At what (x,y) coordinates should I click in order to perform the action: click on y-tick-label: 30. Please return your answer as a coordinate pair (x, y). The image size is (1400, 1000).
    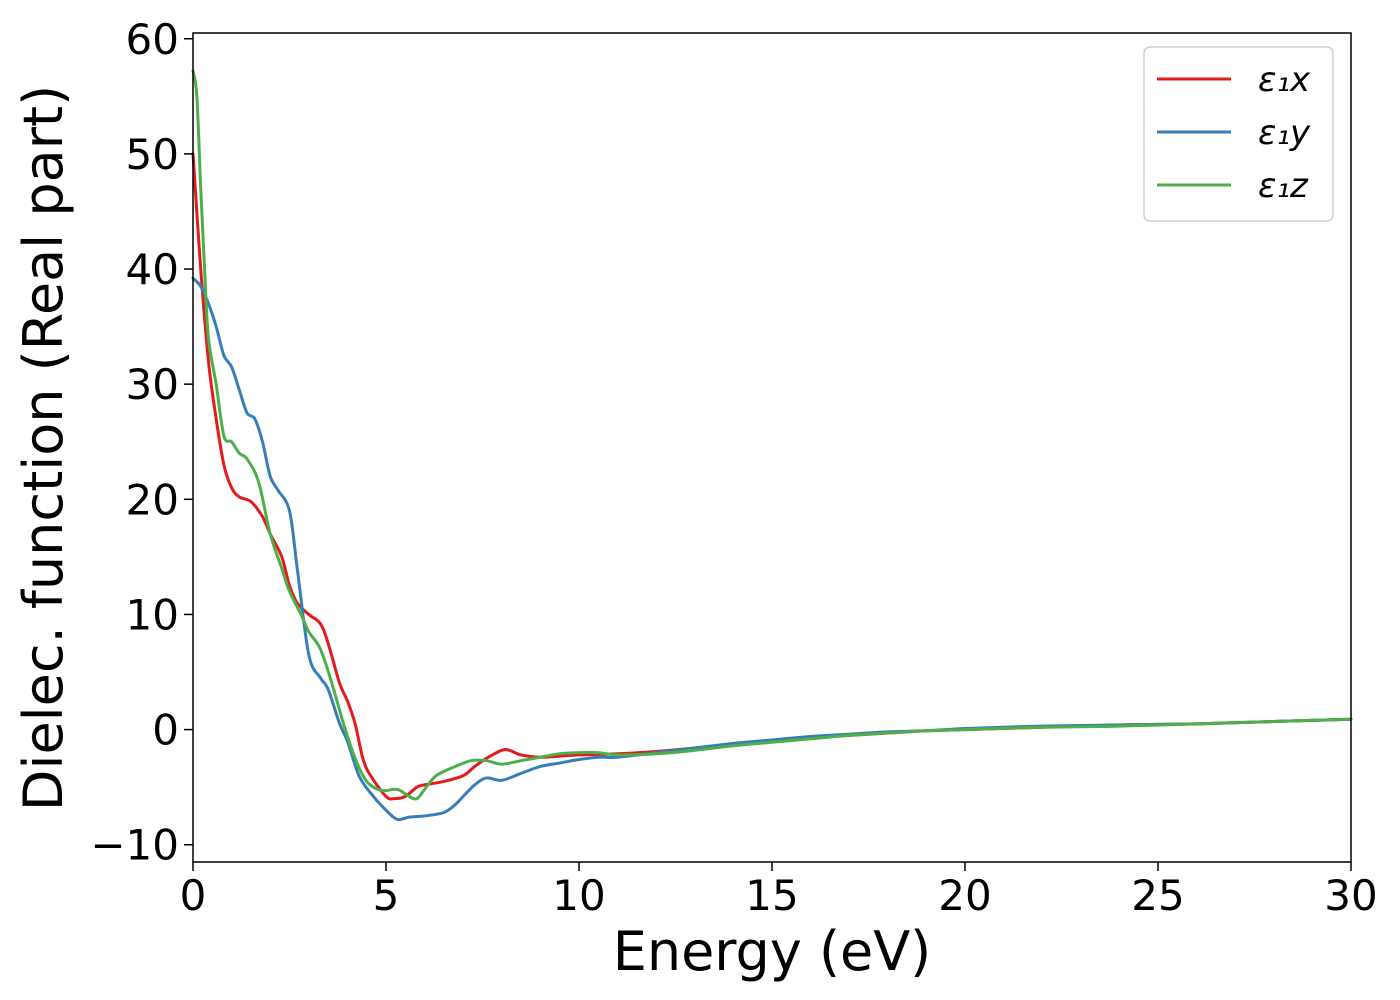
    Looking at the image, I should click on (152, 384).